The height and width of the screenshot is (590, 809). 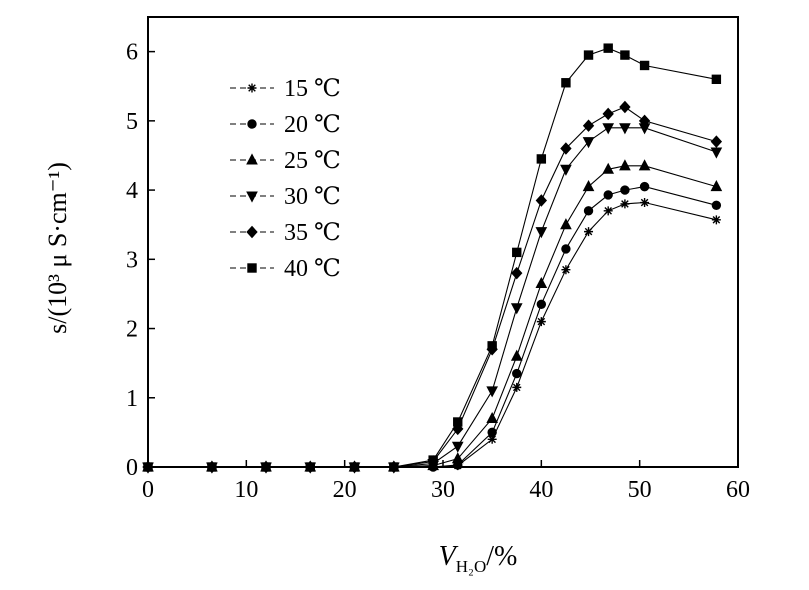 I want to click on y-tick-label: 5, so click(x=132, y=122).